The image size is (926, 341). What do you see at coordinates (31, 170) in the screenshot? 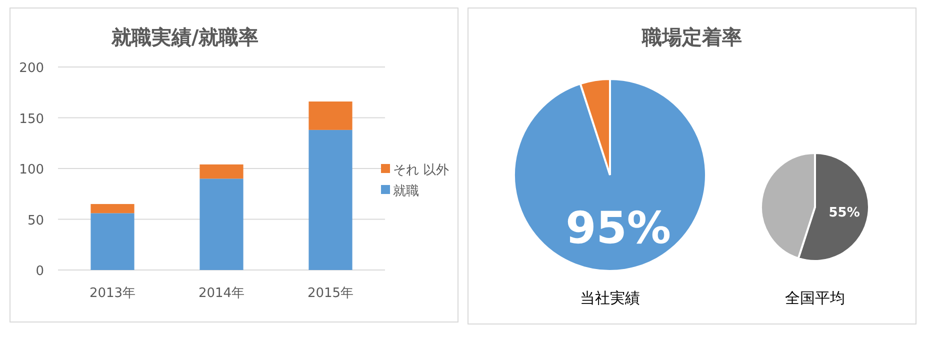
I see `y-tick-label: 100` at bounding box center [31, 170].